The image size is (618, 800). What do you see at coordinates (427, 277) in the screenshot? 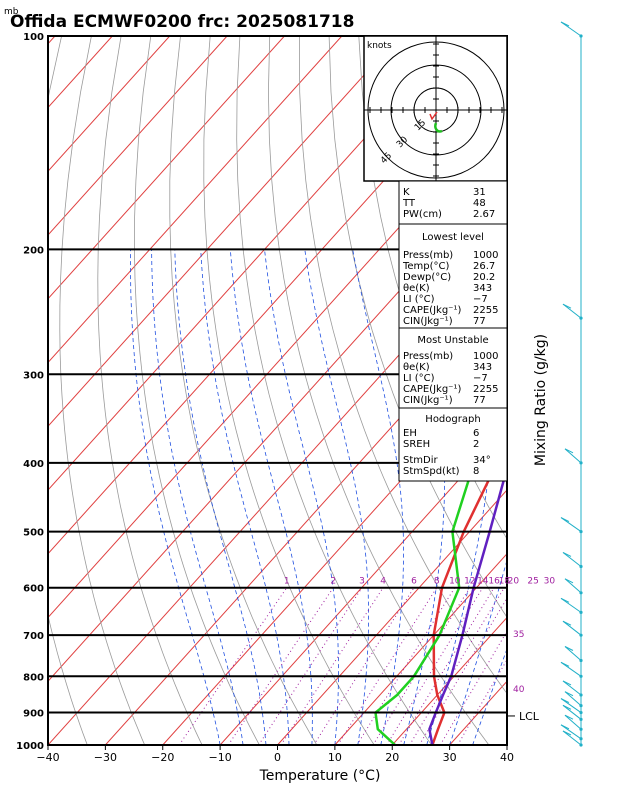
I see `table-row-label: Dewp(°C)` at bounding box center [427, 277].